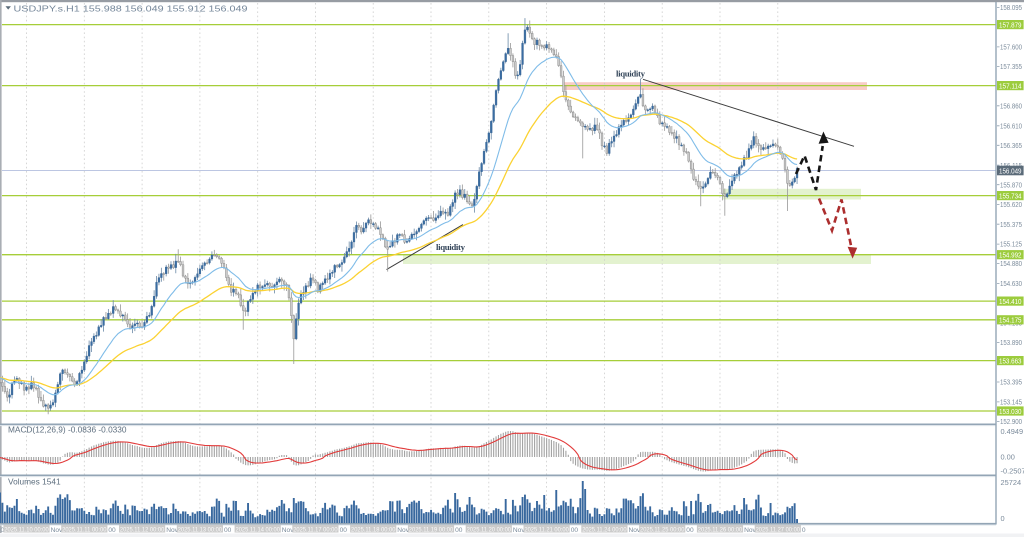 The height and width of the screenshot is (537, 1024). What do you see at coordinates (67, 430) in the screenshot?
I see `svg-text: MACD(12,26,9) -0.0836 -0.0330` at bounding box center [67, 430].